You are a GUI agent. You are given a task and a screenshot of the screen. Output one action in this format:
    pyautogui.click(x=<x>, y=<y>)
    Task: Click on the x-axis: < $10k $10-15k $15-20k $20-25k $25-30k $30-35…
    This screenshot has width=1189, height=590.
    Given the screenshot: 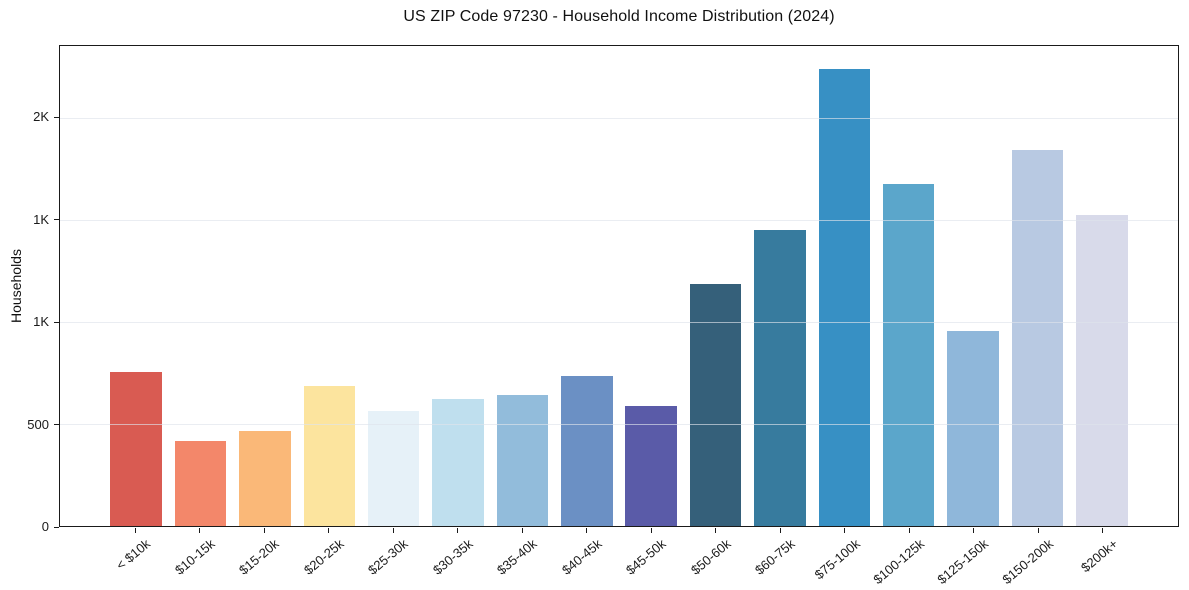 What is the action you would take?
    pyautogui.click(x=619, y=559)
    